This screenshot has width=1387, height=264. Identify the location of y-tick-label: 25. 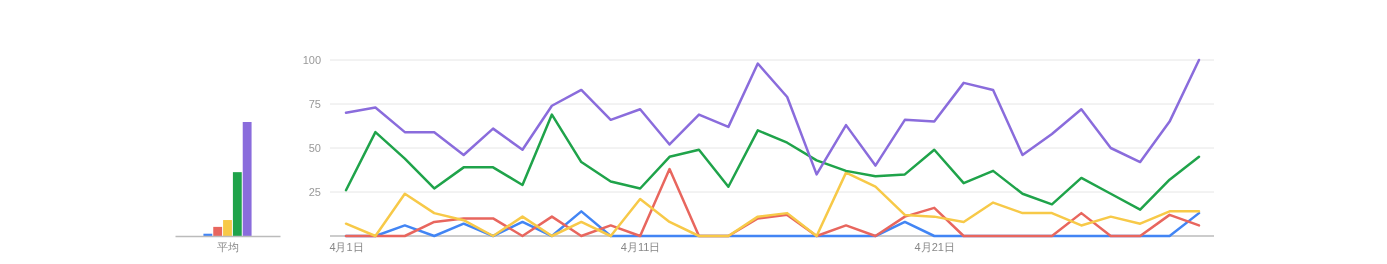
(314, 192).